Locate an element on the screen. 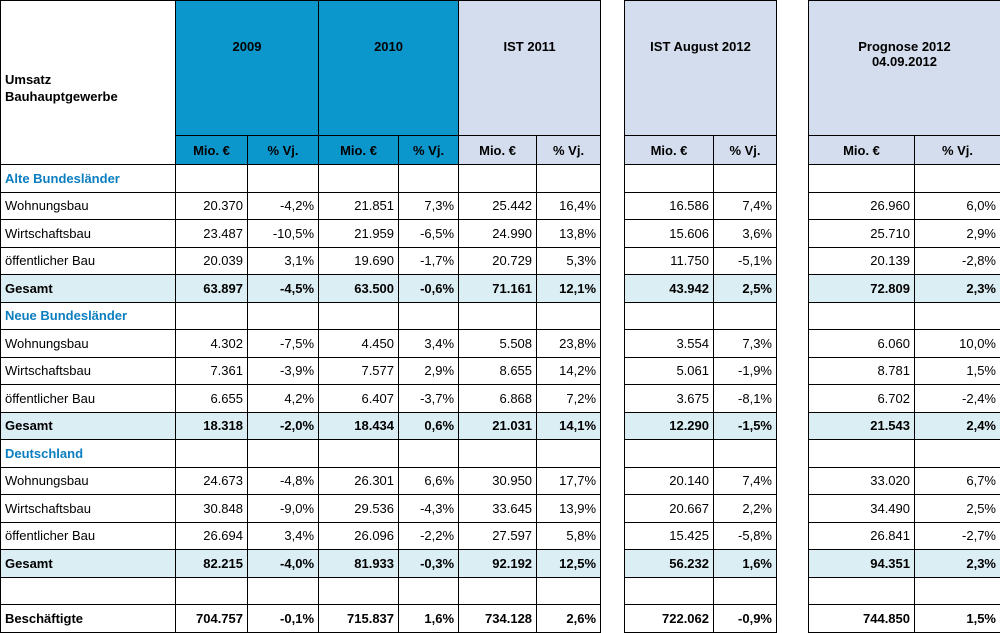 The width and height of the screenshot is (1000, 633). value-mio: 5.061 is located at coordinates (669, 371).